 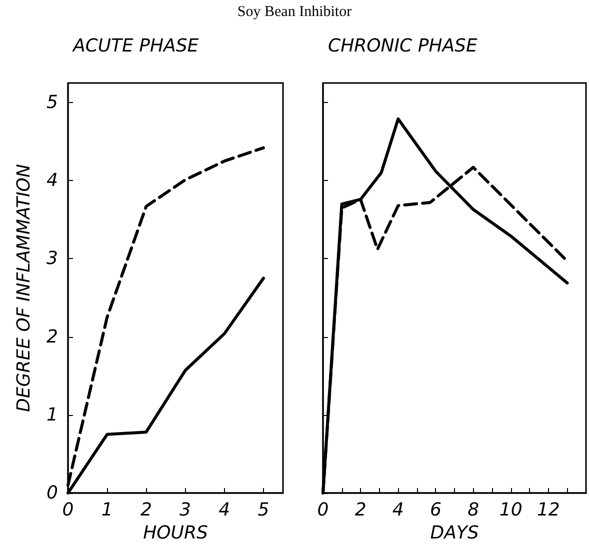 I want to click on text: Soy Bean Inhibitor, so click(x=294, y=12).